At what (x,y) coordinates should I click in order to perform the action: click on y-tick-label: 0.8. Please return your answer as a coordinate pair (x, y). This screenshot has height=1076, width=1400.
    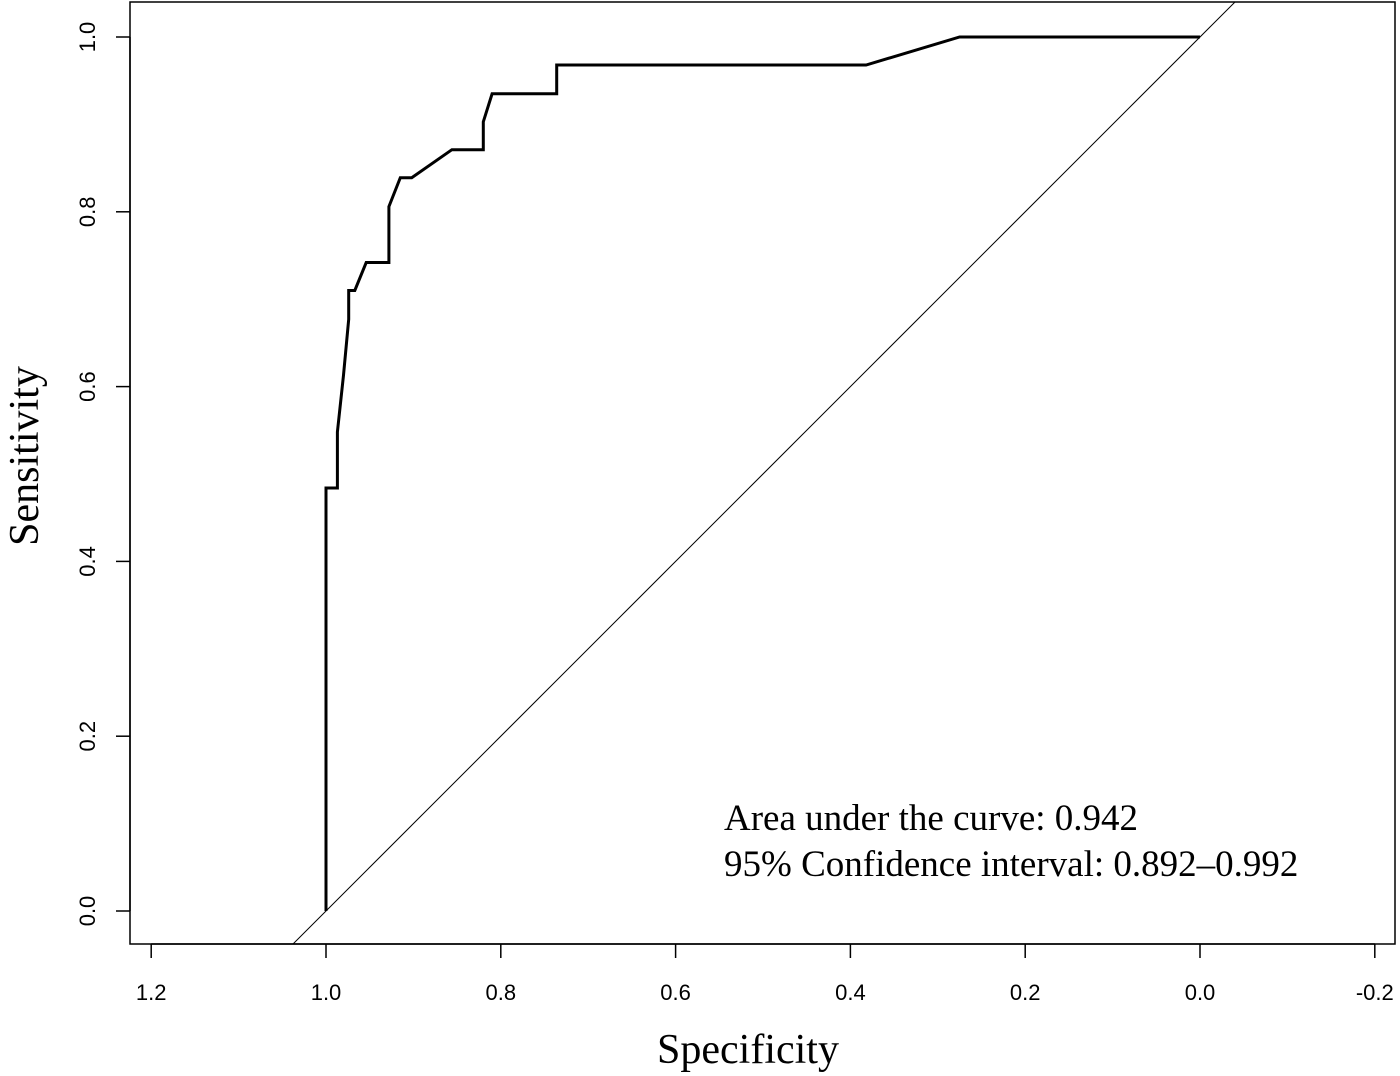
    Looking at the image, I should click on (87, 212).